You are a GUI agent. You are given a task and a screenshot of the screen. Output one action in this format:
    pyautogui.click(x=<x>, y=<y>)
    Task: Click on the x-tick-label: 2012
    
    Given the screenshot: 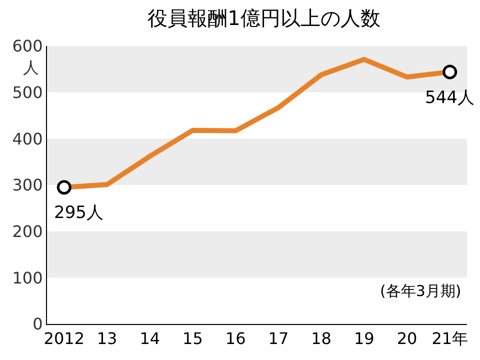 What is the action you would take?
    pyautogui.click(x=64, y=338)
    